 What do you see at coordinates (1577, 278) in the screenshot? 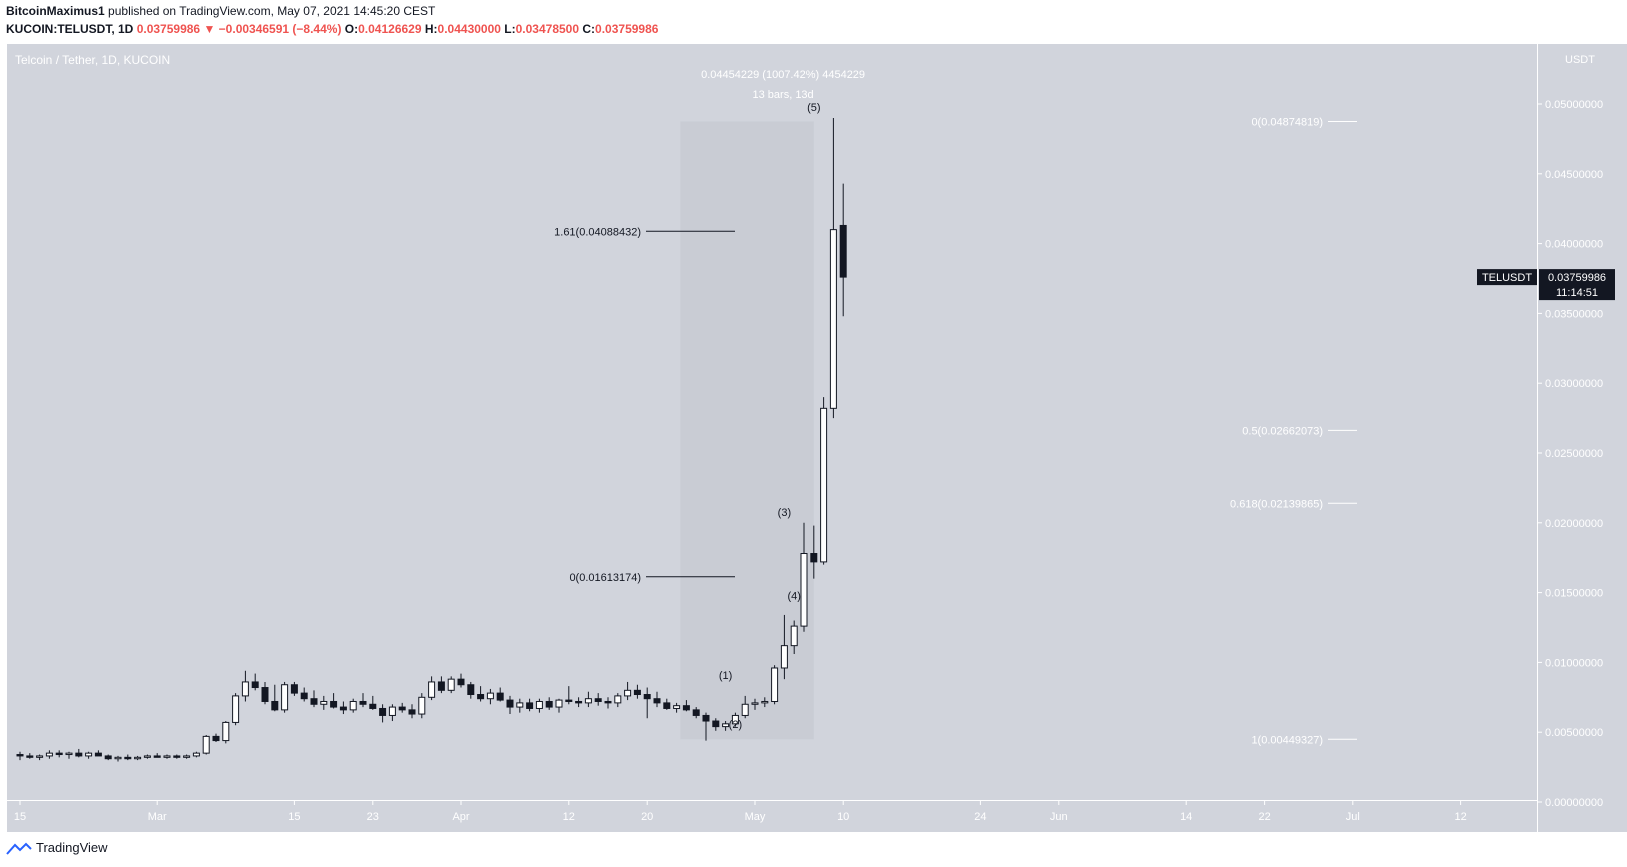
I see `last-price-value: 0.03759986` at bounding box center [1577, 278].